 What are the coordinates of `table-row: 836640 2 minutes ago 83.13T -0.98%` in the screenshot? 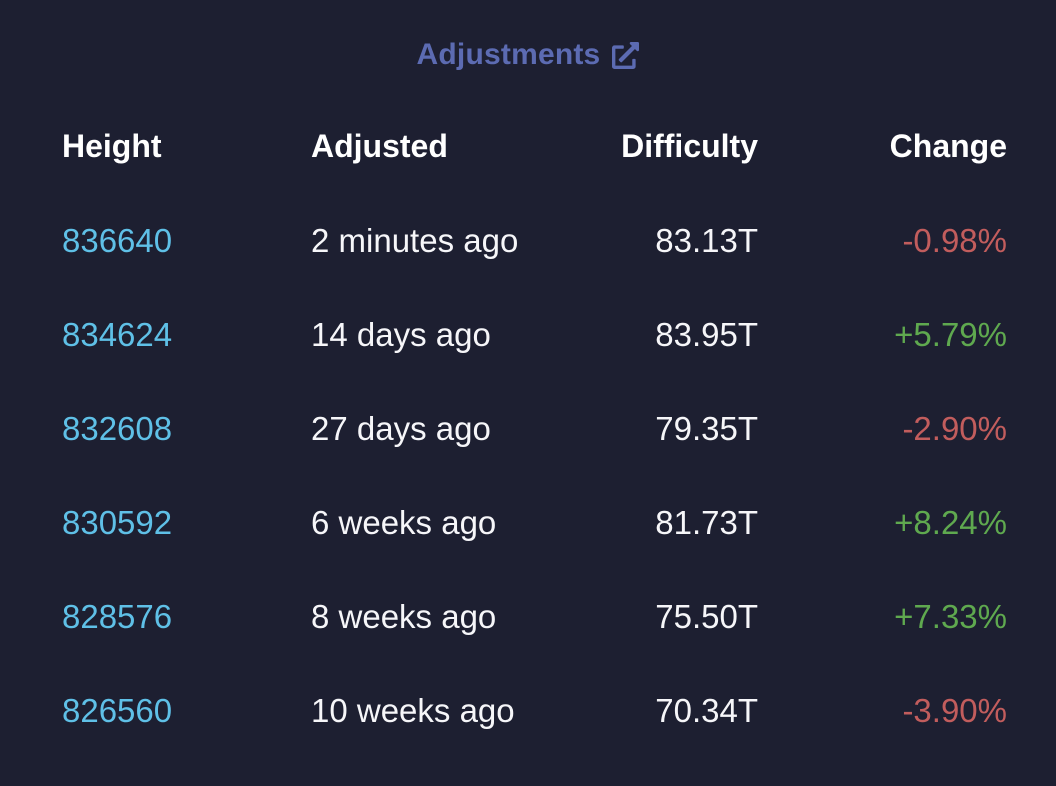 It's located at (534, 240).